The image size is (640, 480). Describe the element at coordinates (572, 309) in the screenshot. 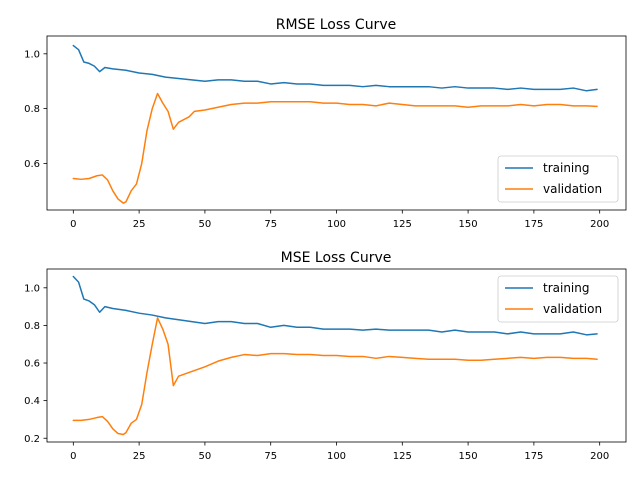

I see `mse-legend-validation-label: validation` at that location.